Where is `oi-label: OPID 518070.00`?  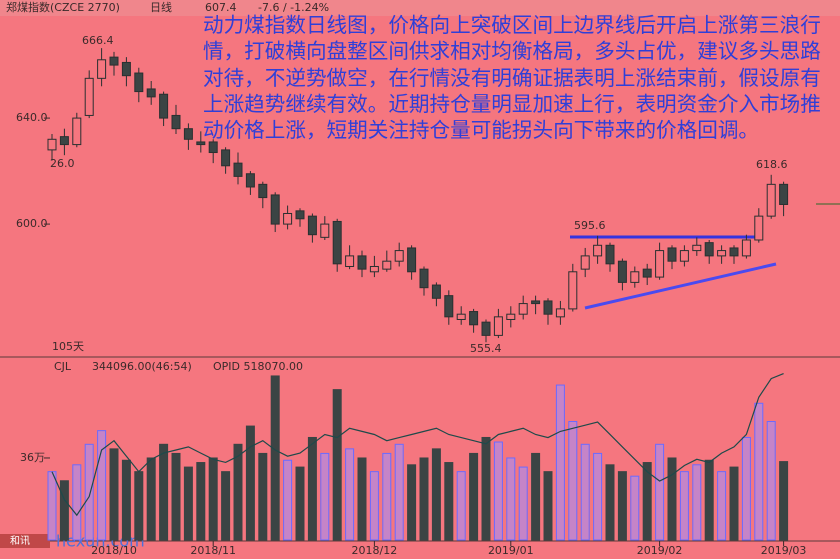 oi-label: OPID 518070.00 is located at coordinates (258, 366).